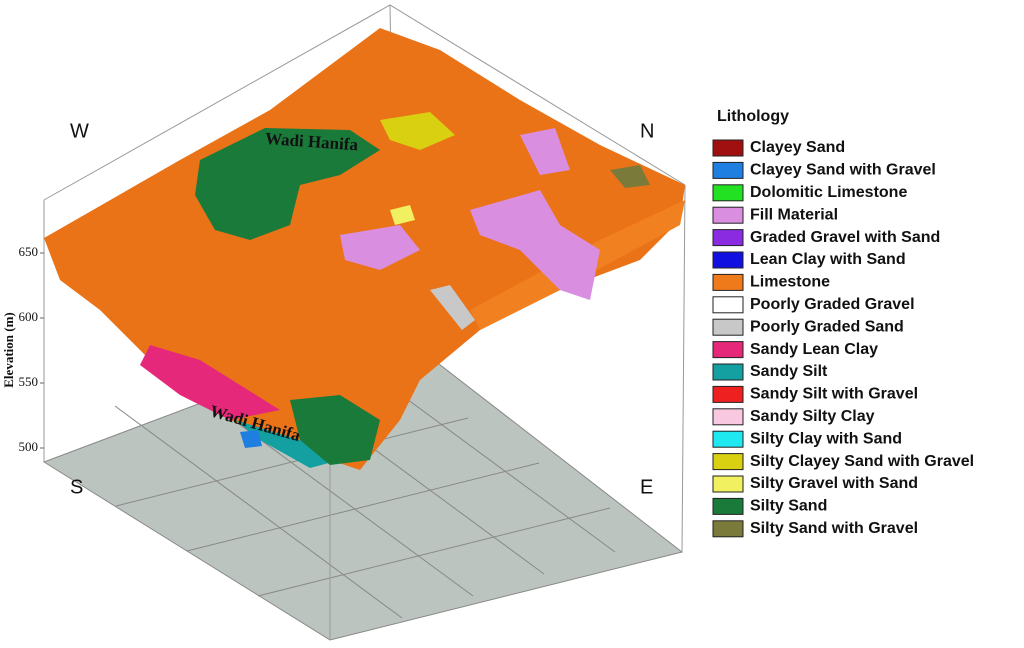 This screenshot has width=1024, height=648. What do you see at coordinates (794, 214) in the screenshot?
I see `legend-label: Fill Material` at bounding box center [794, 214].